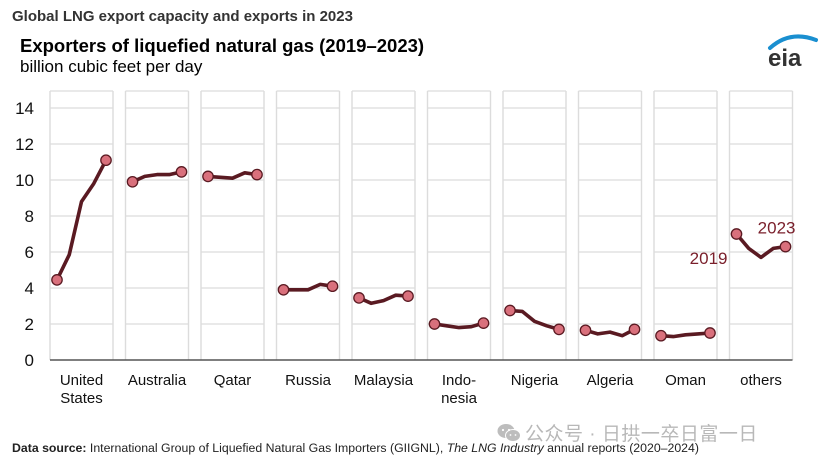 The image size is (822, 462). Describe the element at coordinates (384, 380) in the screenshot. I see `x-category-label: Malaysia` at that location.